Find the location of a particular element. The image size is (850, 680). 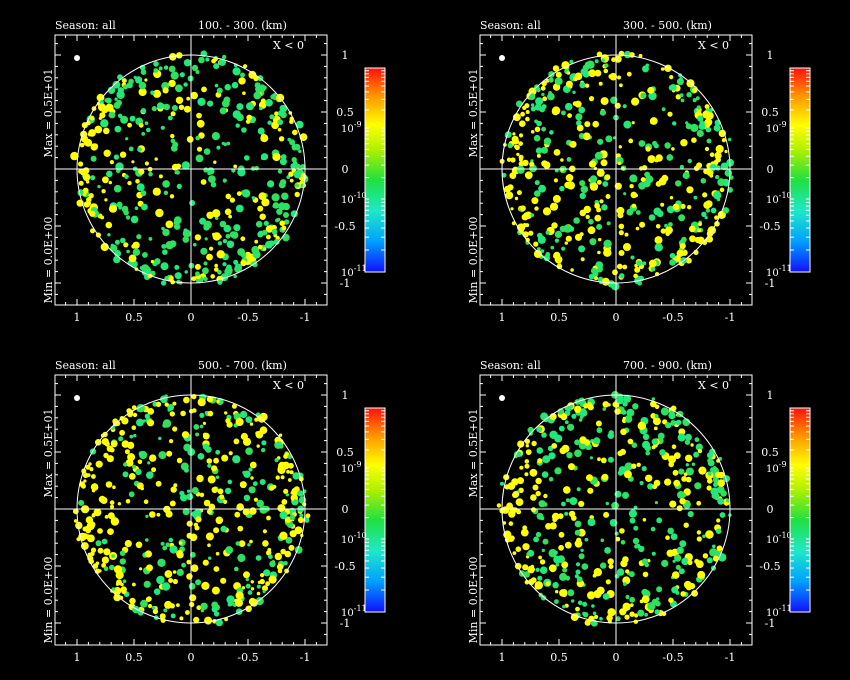

season-label: Season: all is located at coordinates (85, 365).